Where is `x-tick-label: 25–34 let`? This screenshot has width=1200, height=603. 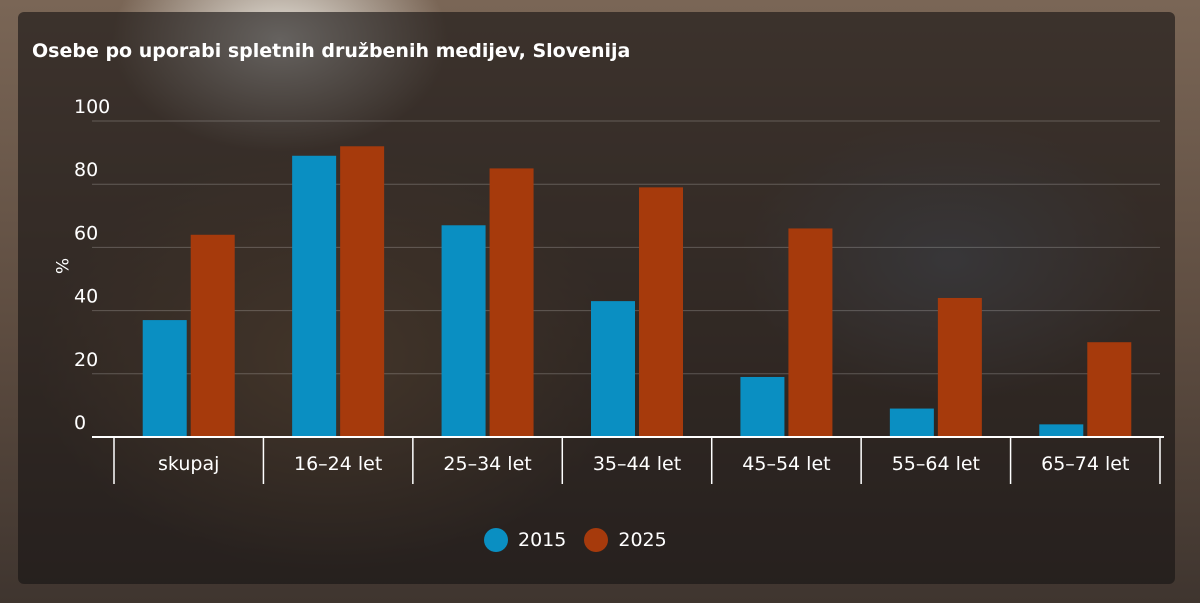 x-tick-label: 25–34 let is located at coordinates (487, 464).